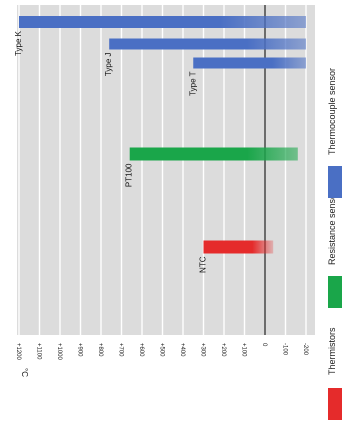 This screenshot has height=434, width=358. What do you see at coordinates (332, 111) in the screenshot?
I see `legend-label: Thermocouple sensor` at bounding box center [332, 111].